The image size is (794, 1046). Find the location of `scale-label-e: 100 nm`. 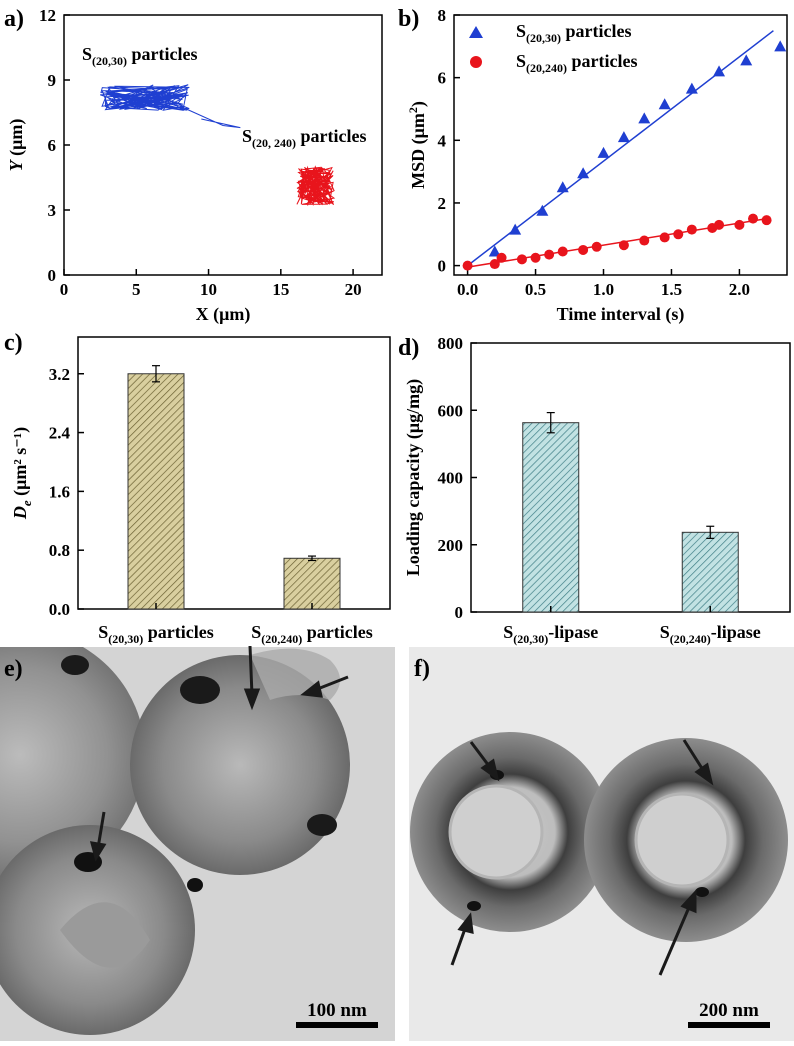

scale-label-e: 100 nm is located at coordinates (337, 1010).